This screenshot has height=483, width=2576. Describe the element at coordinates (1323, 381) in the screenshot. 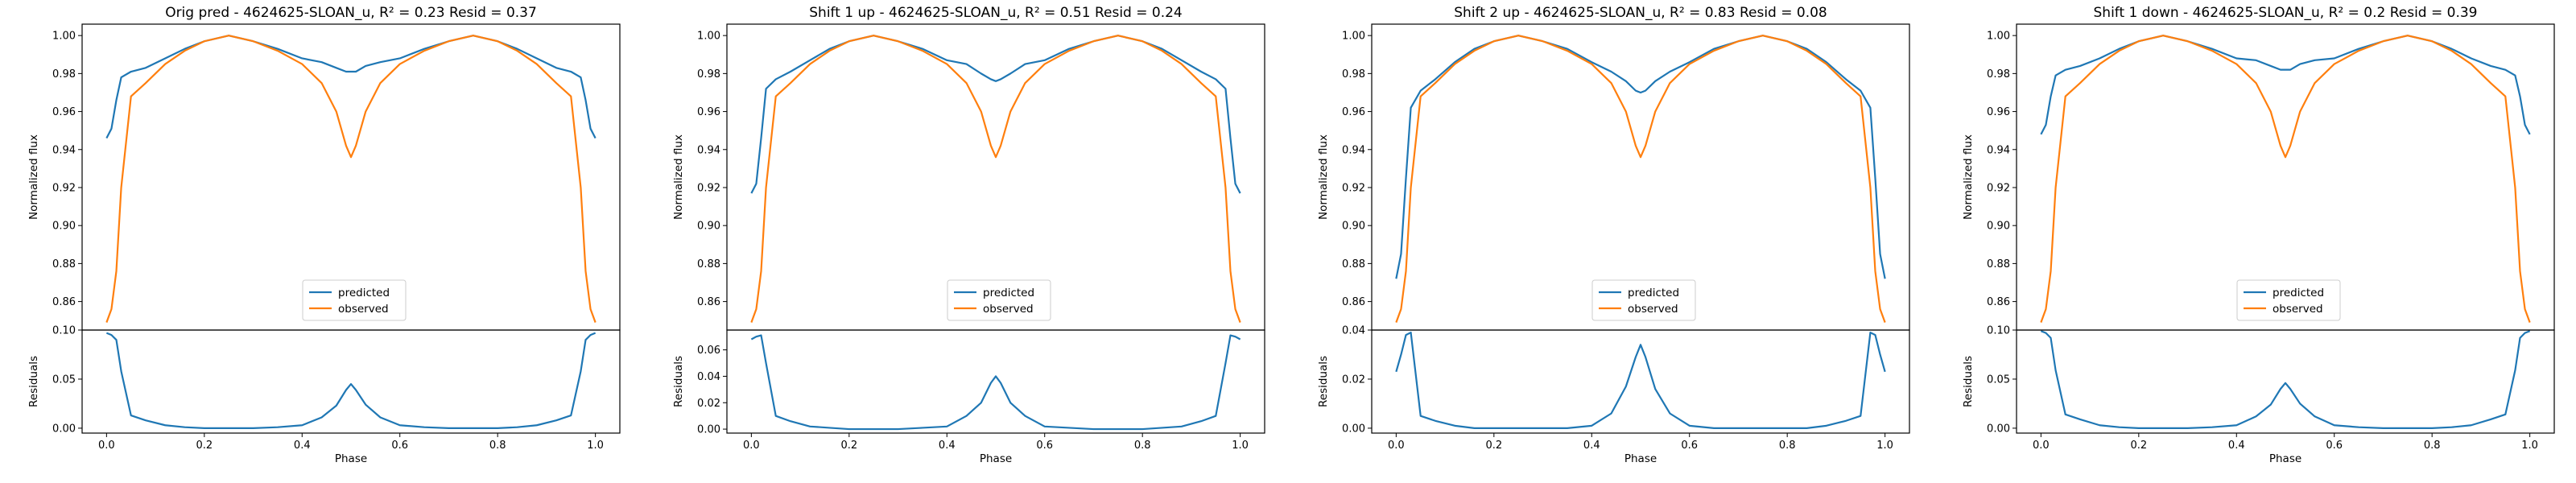

I see `residual-y-axis-label: Residuals` at that location.